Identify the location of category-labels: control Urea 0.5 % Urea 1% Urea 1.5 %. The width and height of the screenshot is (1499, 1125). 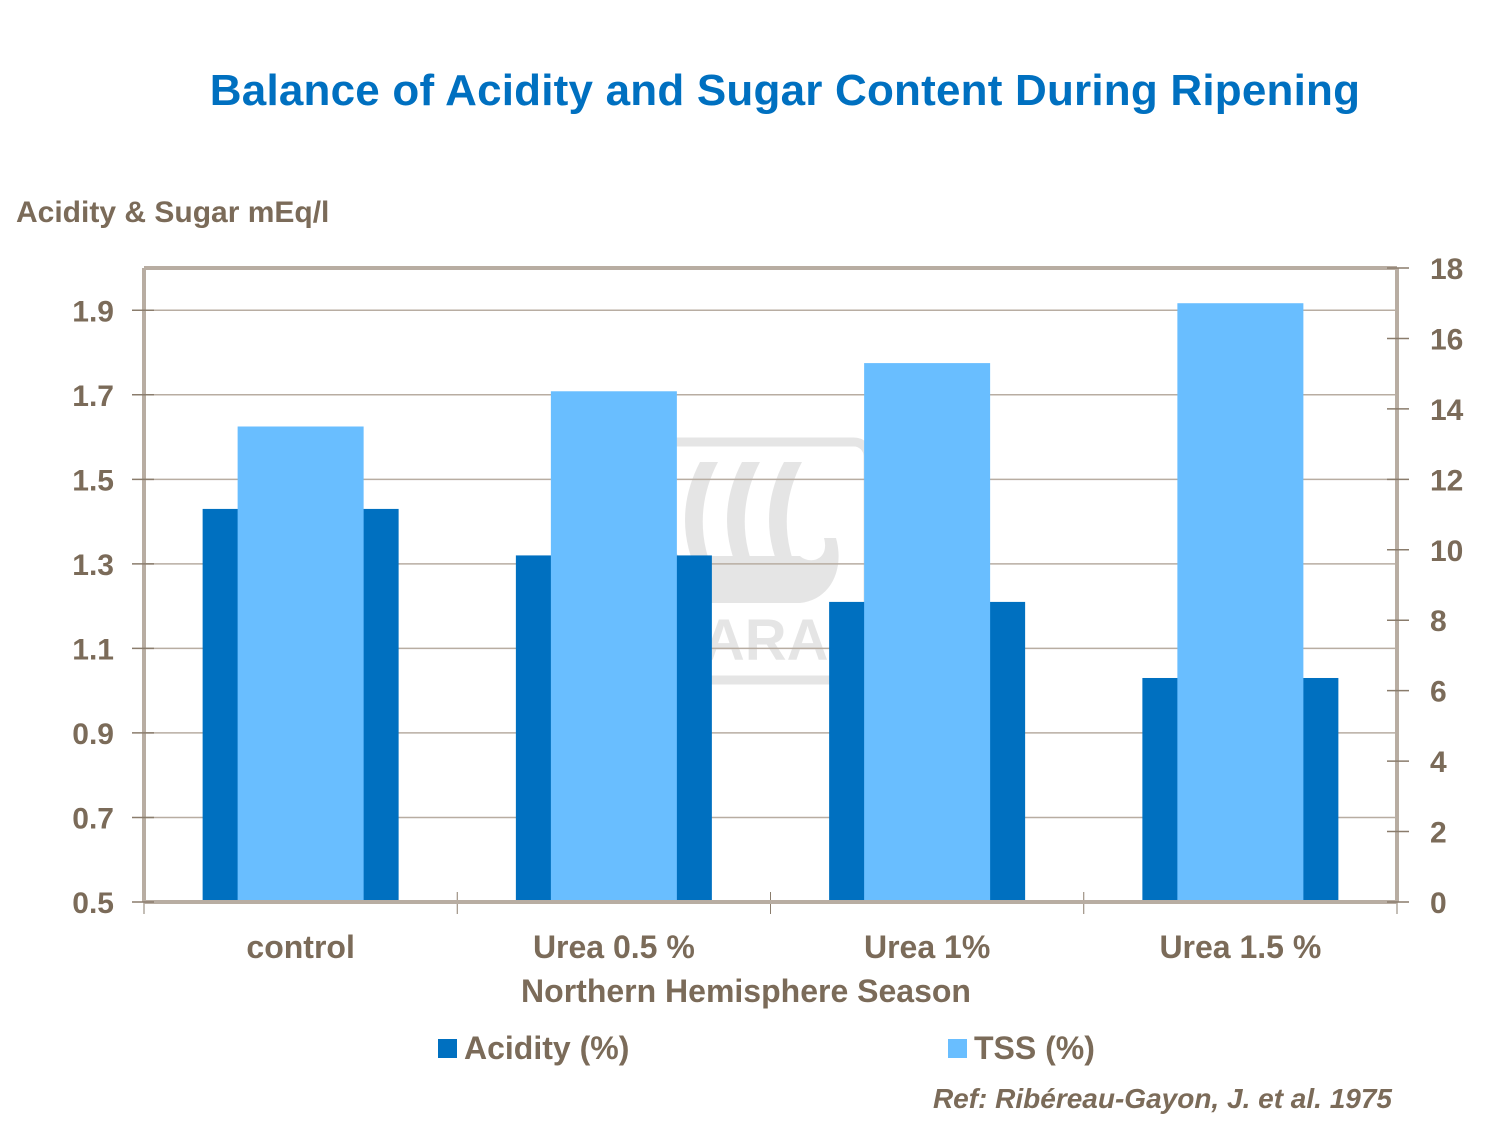
(783, 947).